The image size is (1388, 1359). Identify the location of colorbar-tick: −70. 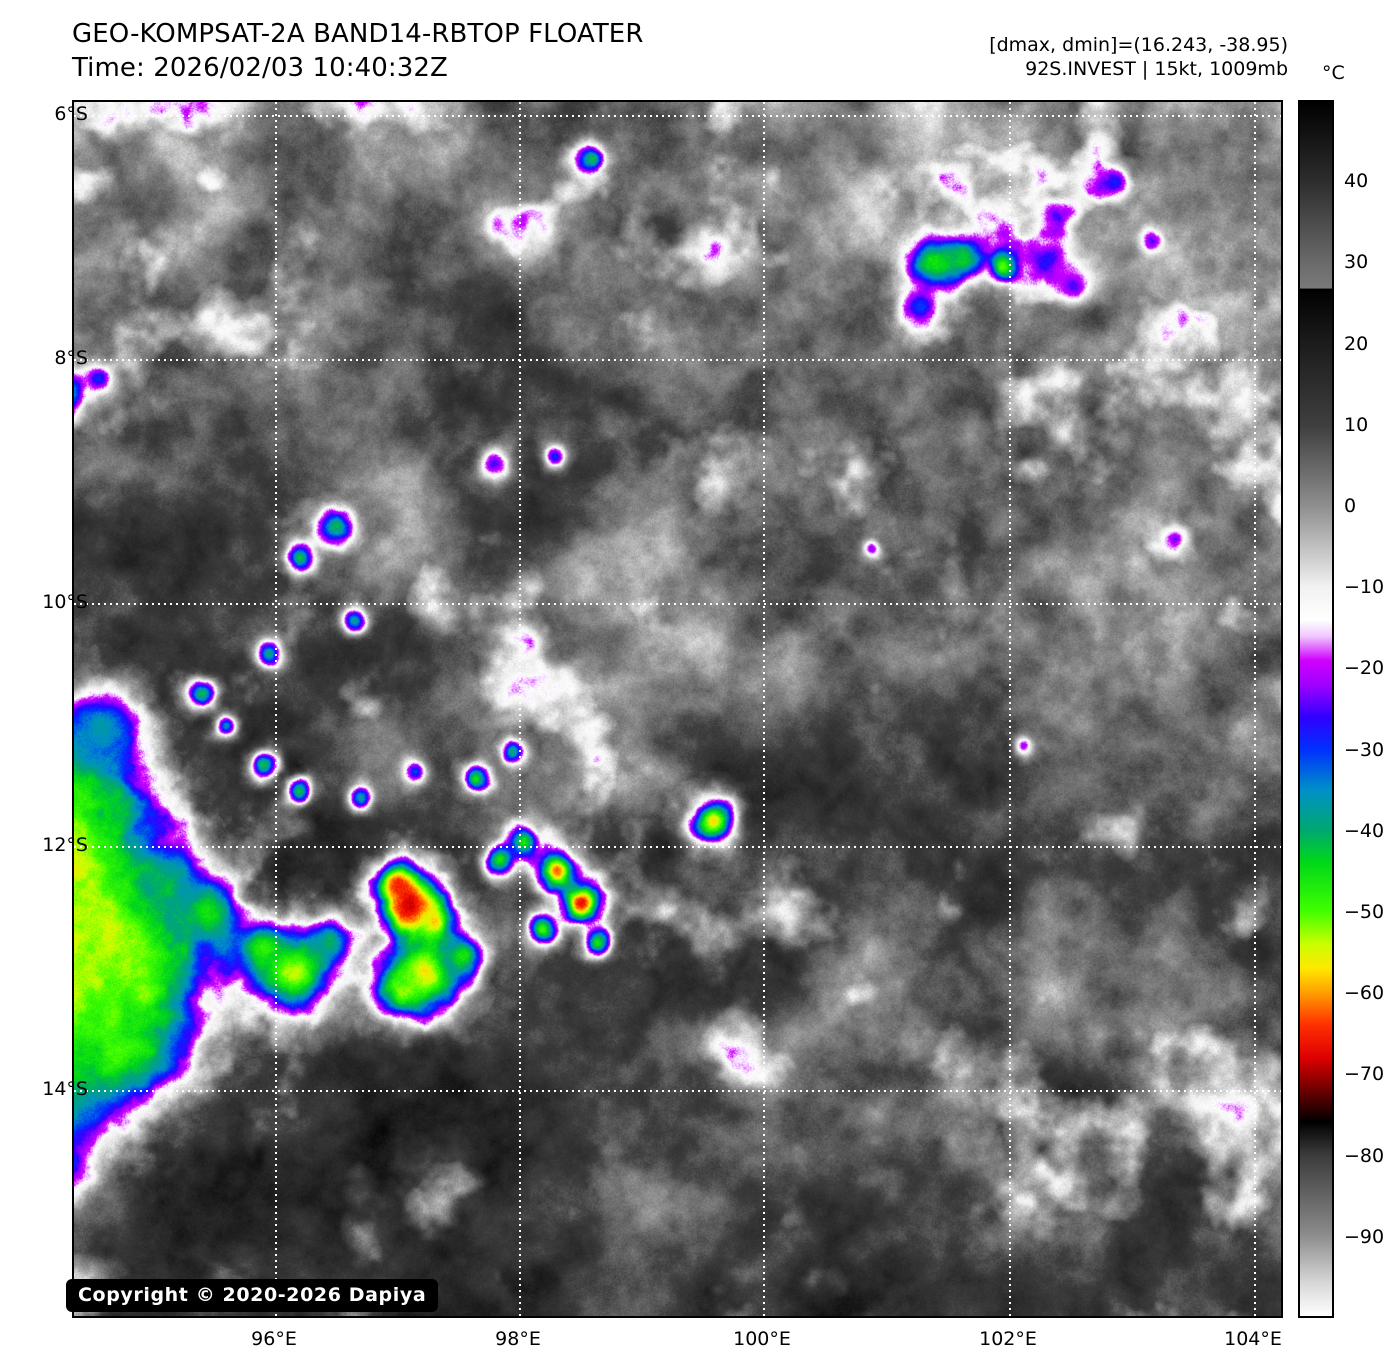
(1364, 1074).